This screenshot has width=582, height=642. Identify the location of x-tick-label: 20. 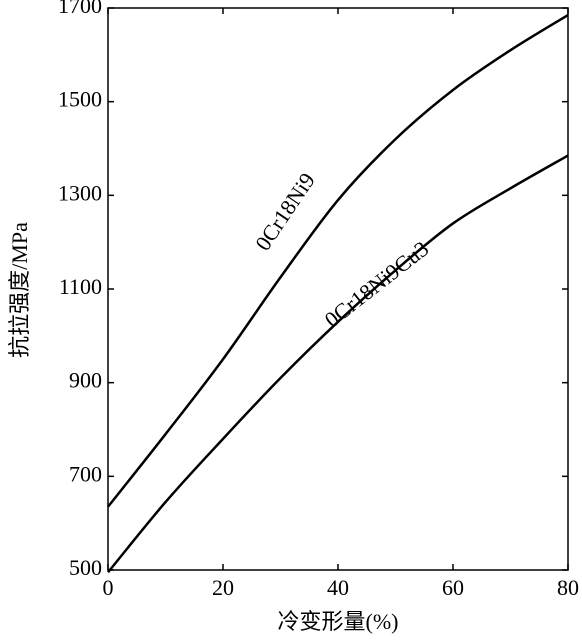
(223, 587).